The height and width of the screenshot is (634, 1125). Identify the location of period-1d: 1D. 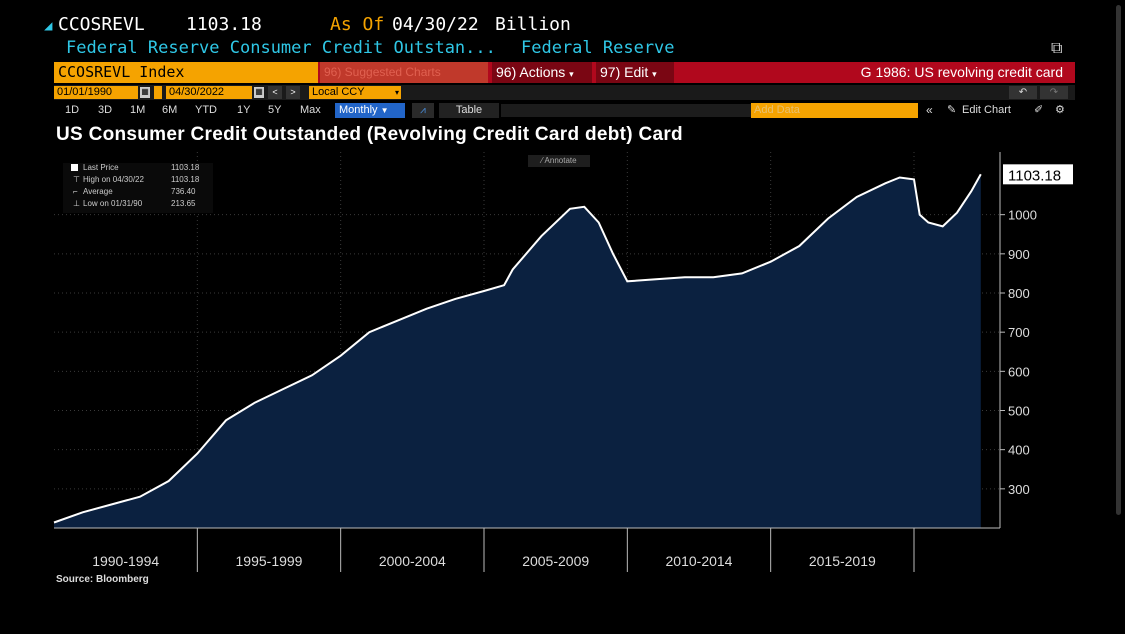
(72, 110).